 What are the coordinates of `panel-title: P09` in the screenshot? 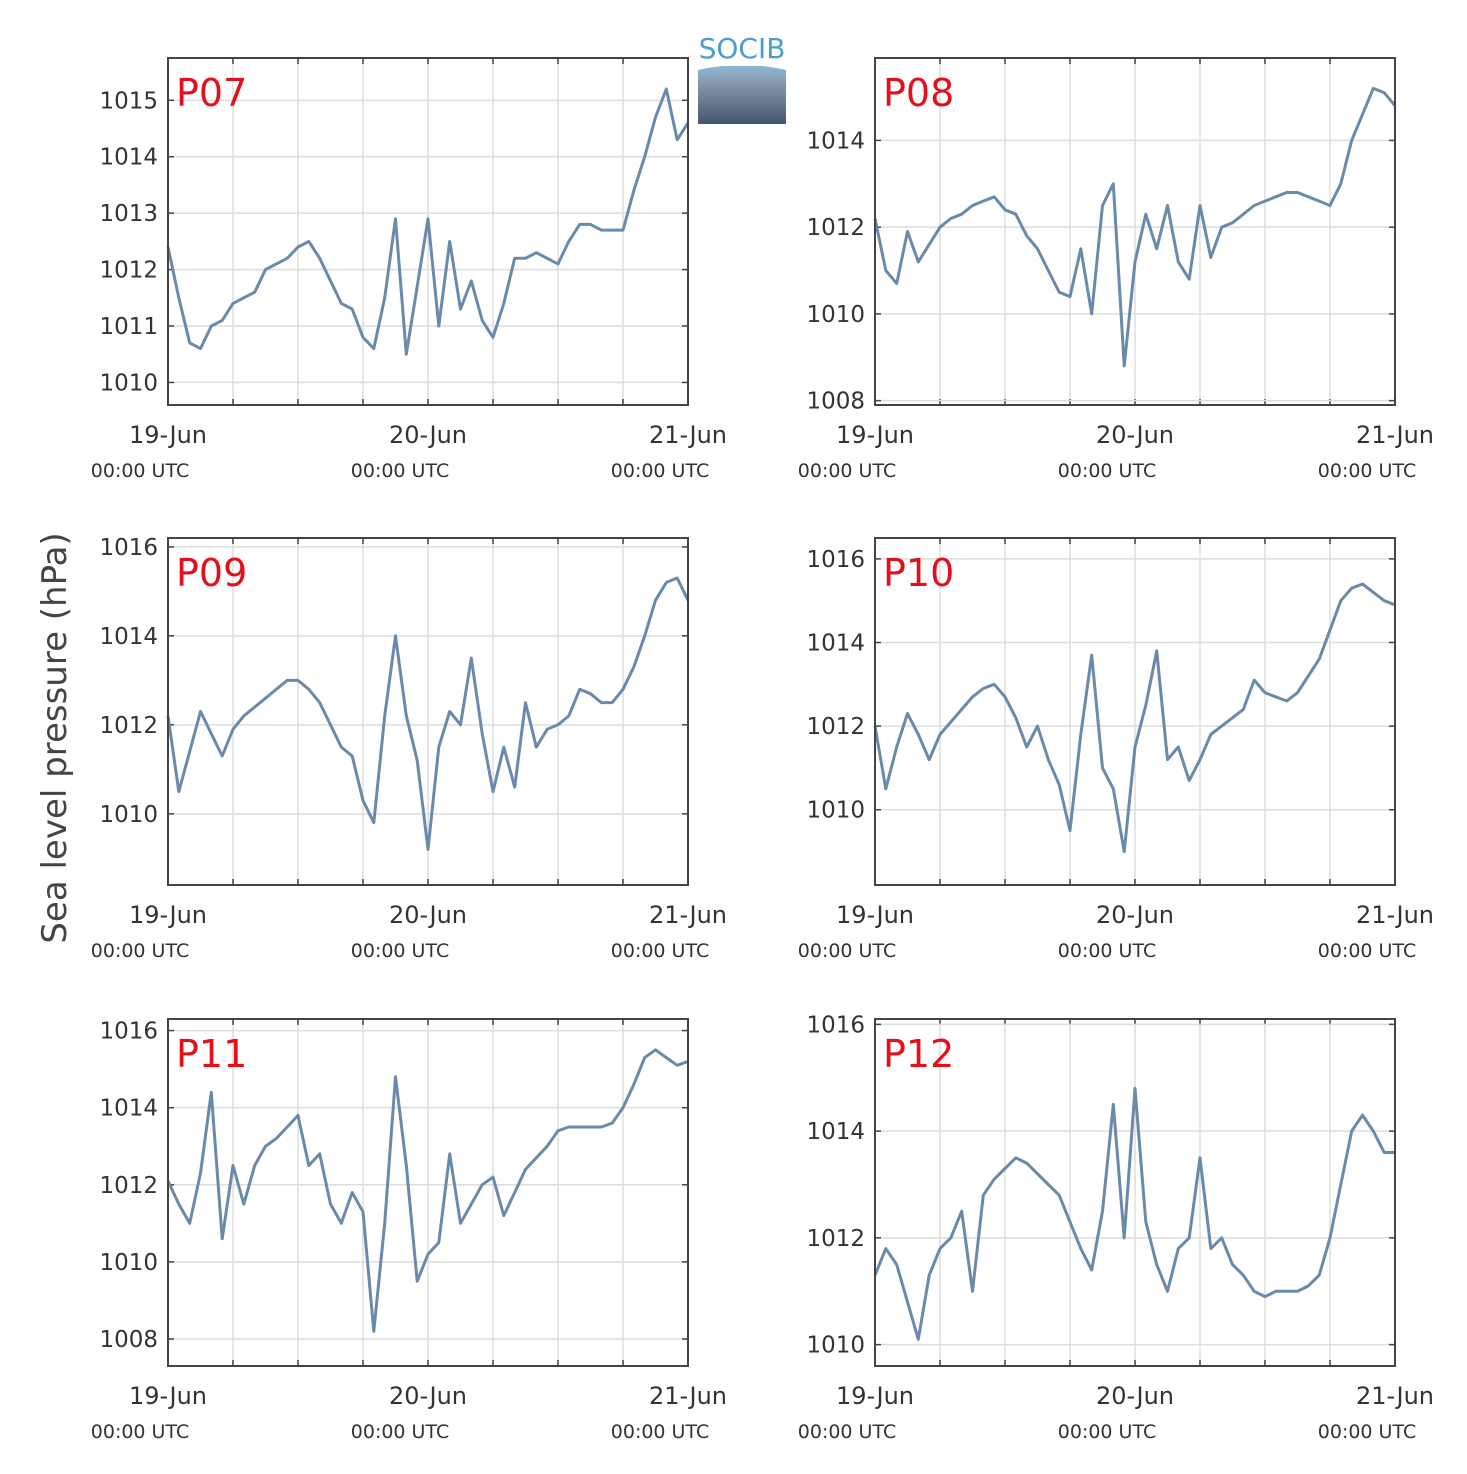 It's located at (211, 573).